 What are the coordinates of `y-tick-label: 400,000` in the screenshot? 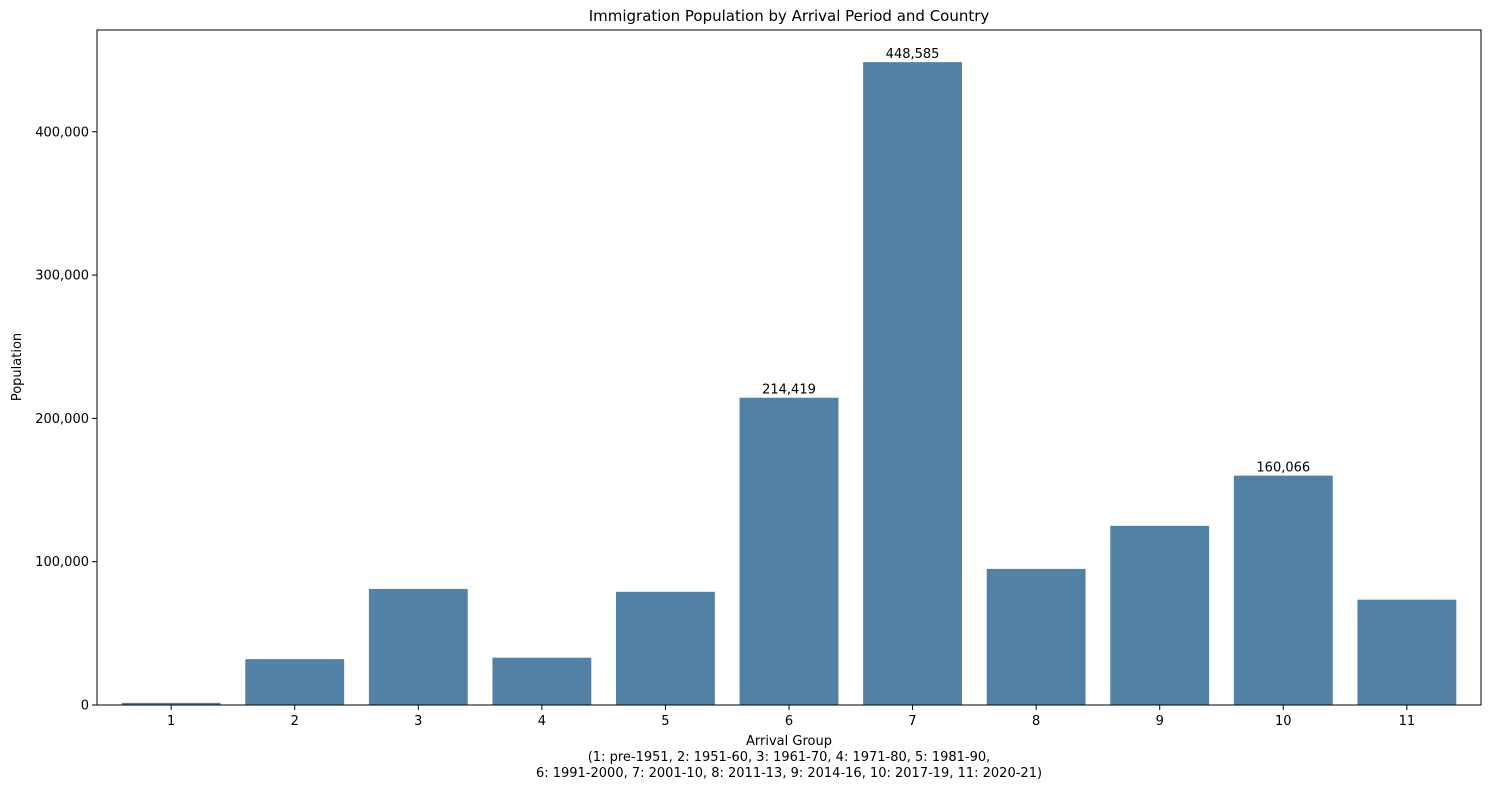 It's located at (62, 132).